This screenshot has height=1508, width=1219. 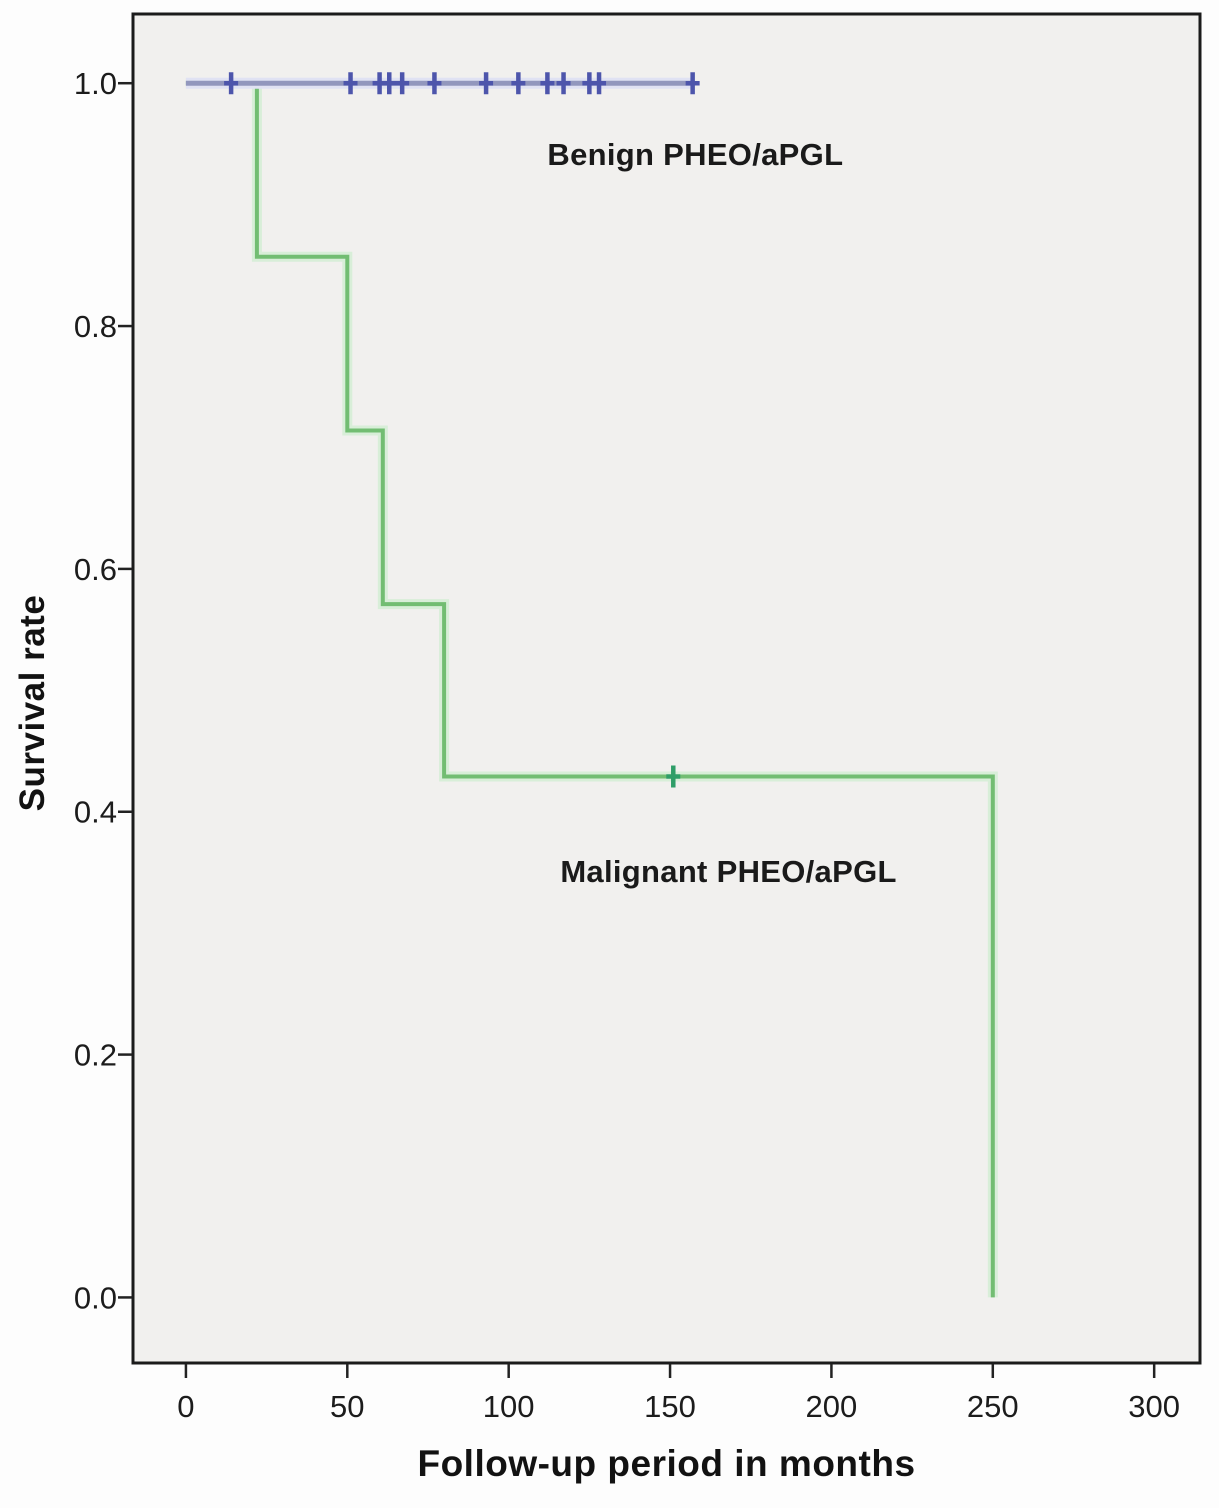 I want to click on y-tick-label: 0.6, so click(x=95, y=569).